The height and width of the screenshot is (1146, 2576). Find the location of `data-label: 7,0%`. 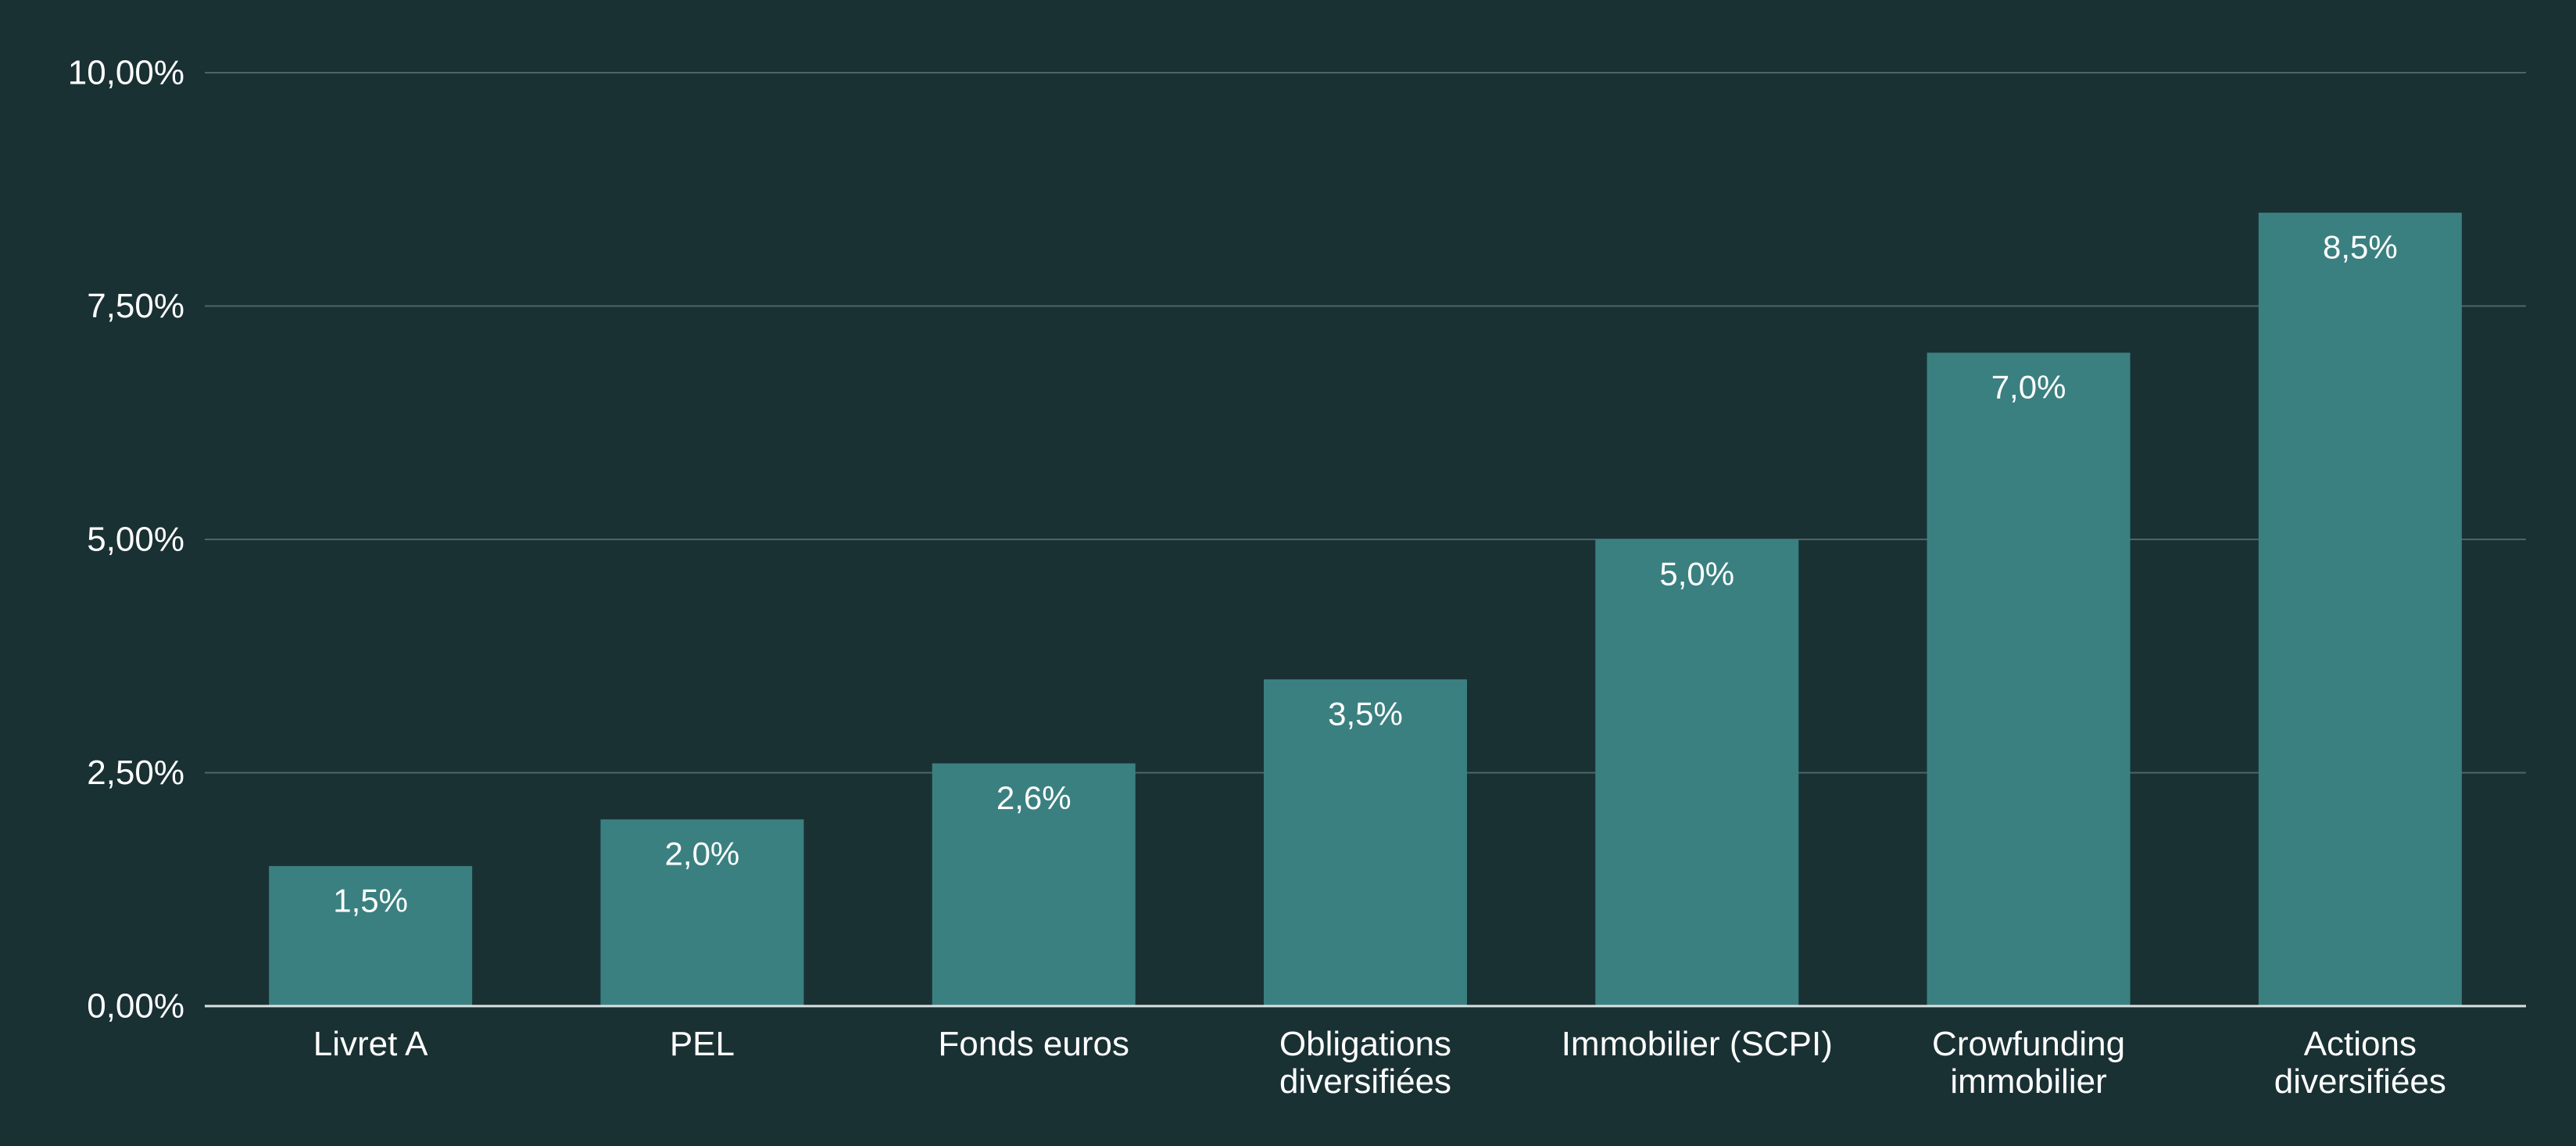

data-label: 7,0% is located at coordinates (2028, 387).